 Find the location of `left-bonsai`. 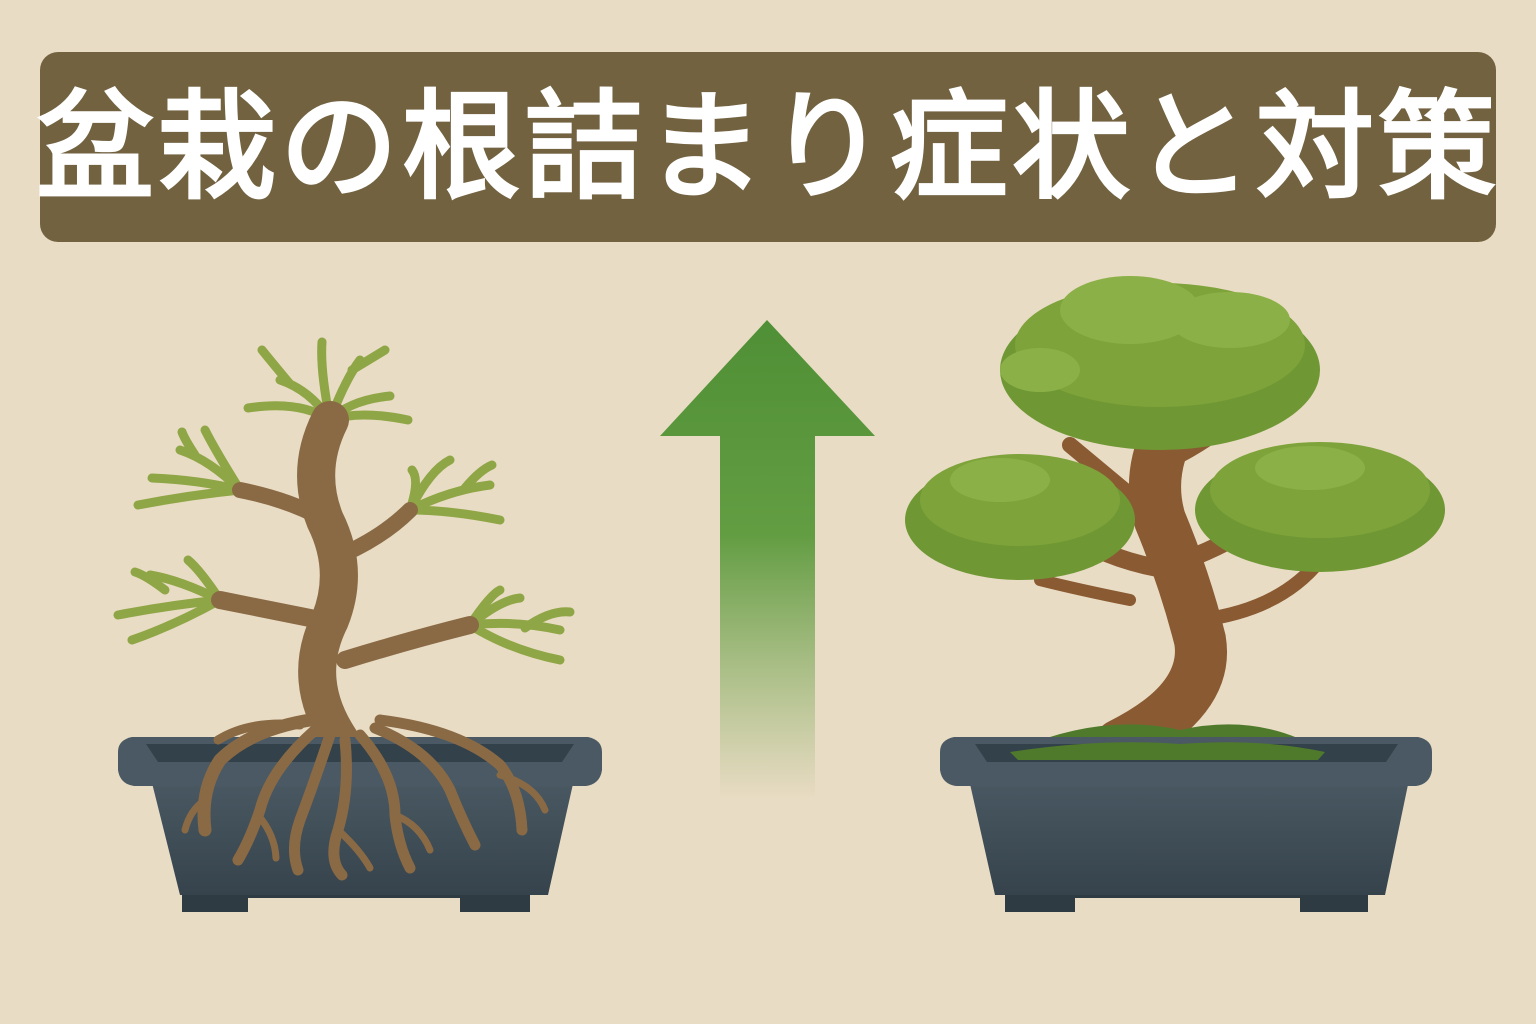

left-bonsai is located at coordinates (344, 548).